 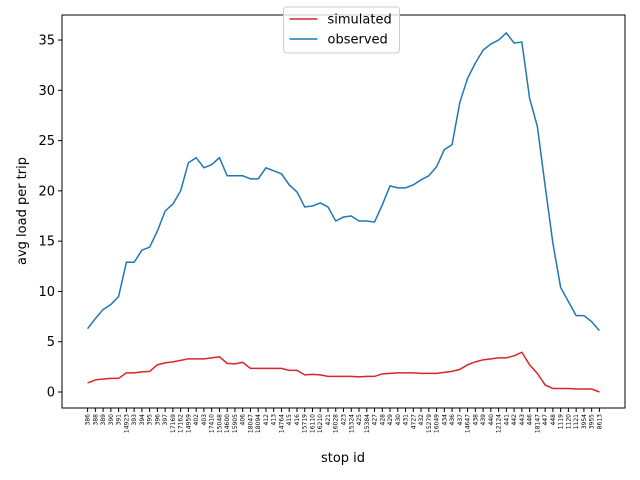 What do you see at coordinates (274, 420) in the screenshot?
I see `x-tick-label: 413` at bounding box center [274, 420].